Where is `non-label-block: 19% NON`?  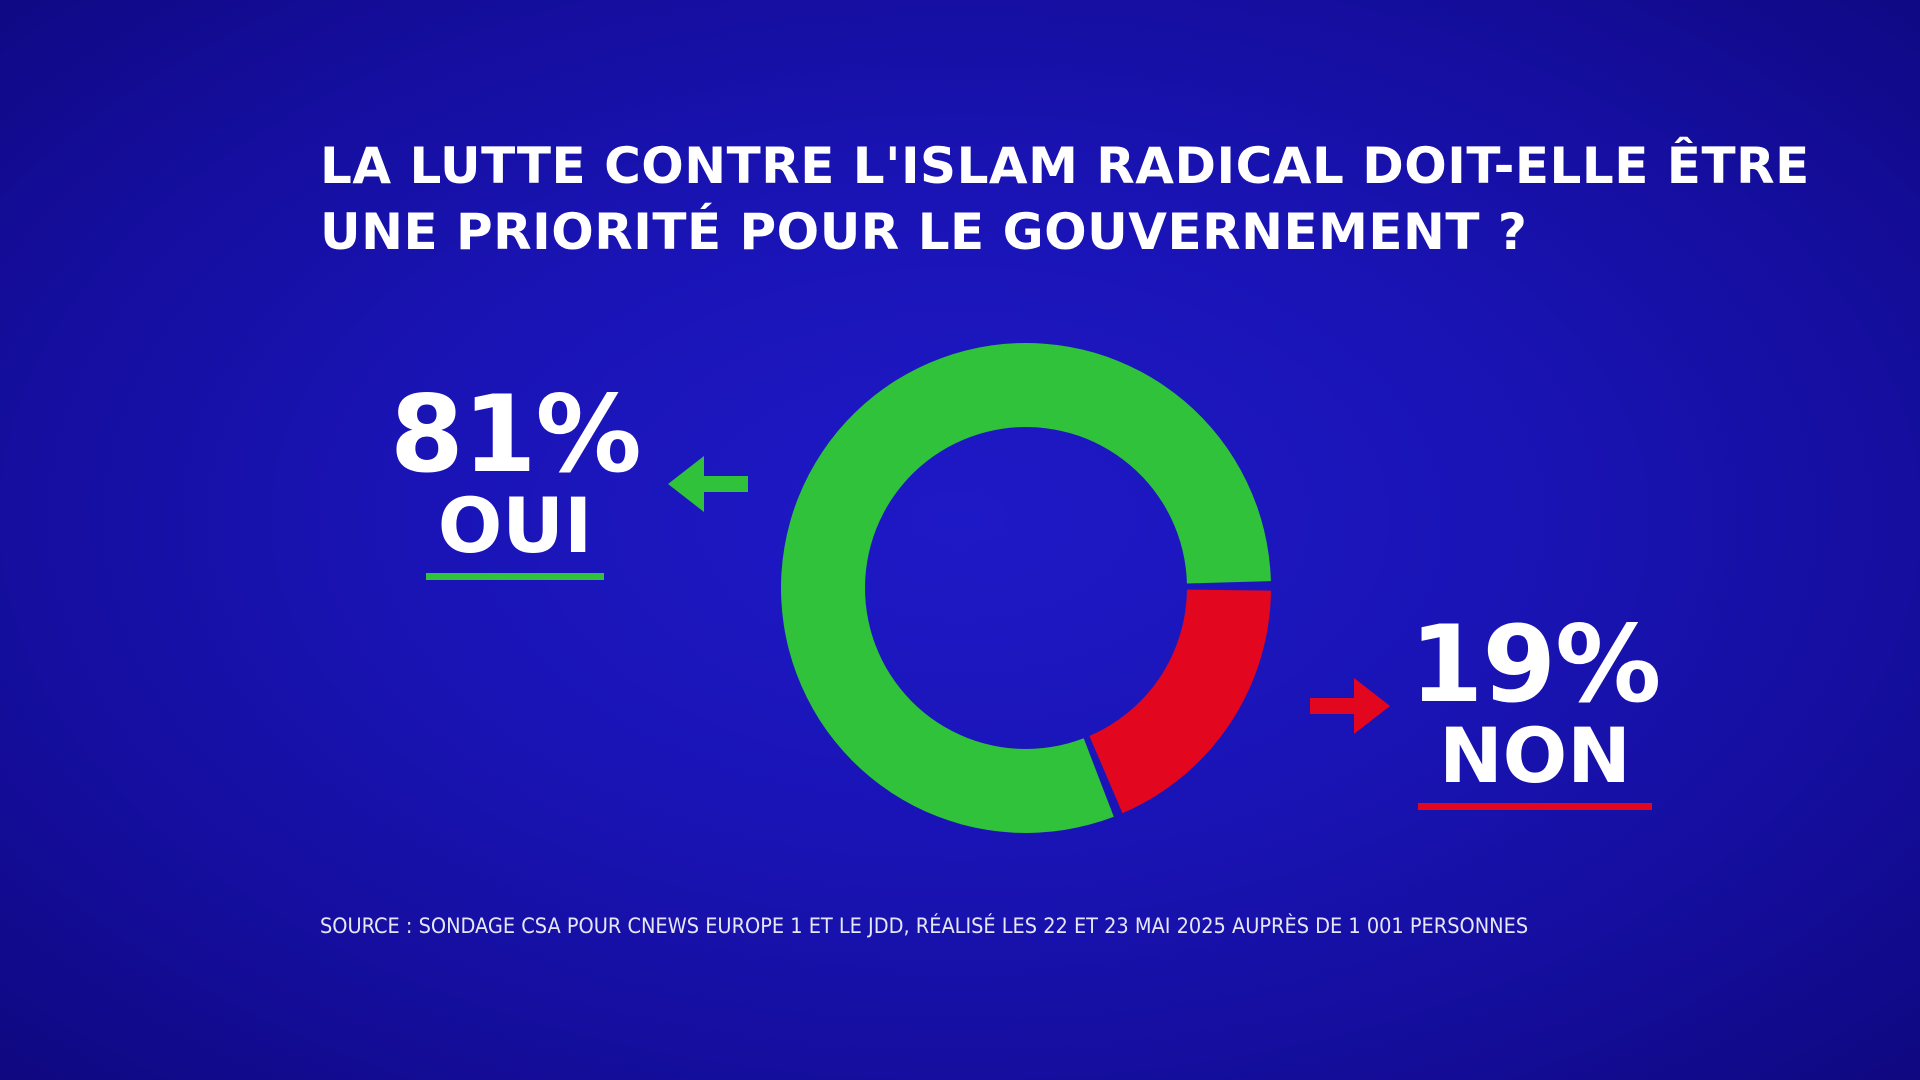
non-label-block: 19% NON is located at coordinates (1535, 706).